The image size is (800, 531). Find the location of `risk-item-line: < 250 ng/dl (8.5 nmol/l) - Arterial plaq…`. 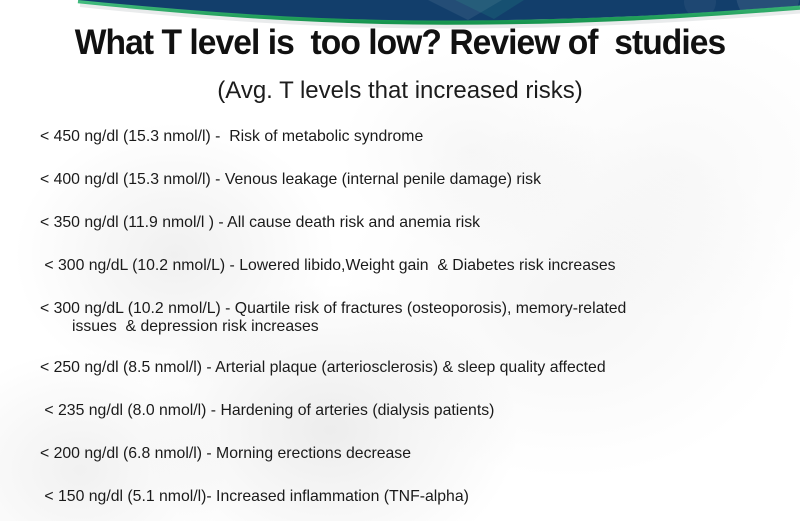

risk-item-line: < 250 ng/dl (8.5 nmol/l) - Arterial plaq… is located at coordinates (323, 367).